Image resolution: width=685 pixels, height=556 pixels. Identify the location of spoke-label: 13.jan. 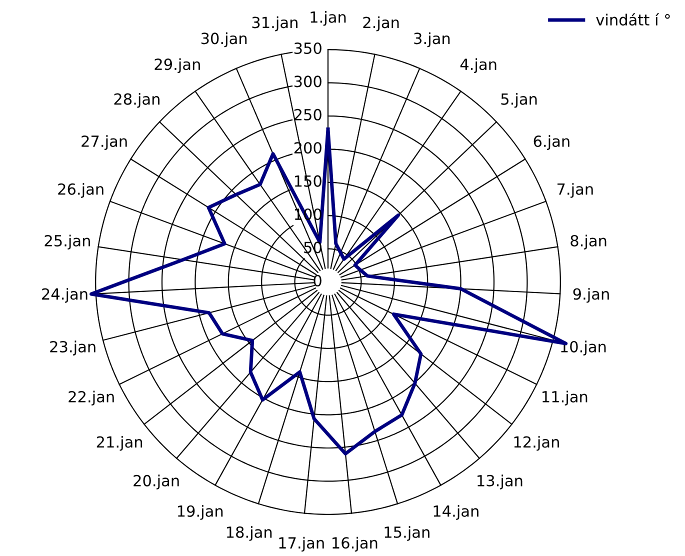
(500, 482).